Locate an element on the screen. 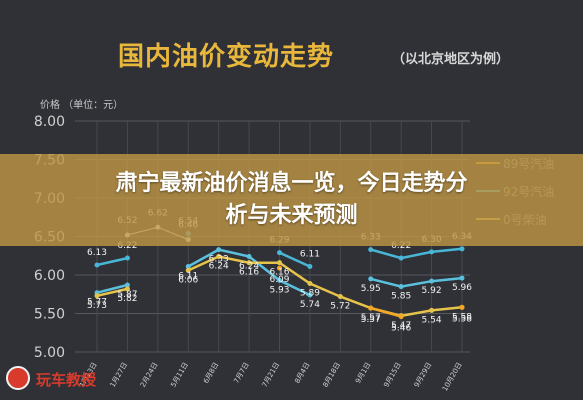 The image size is (583, 400). x-tick-label: 8月4日 is located at coordinates (302, 373).